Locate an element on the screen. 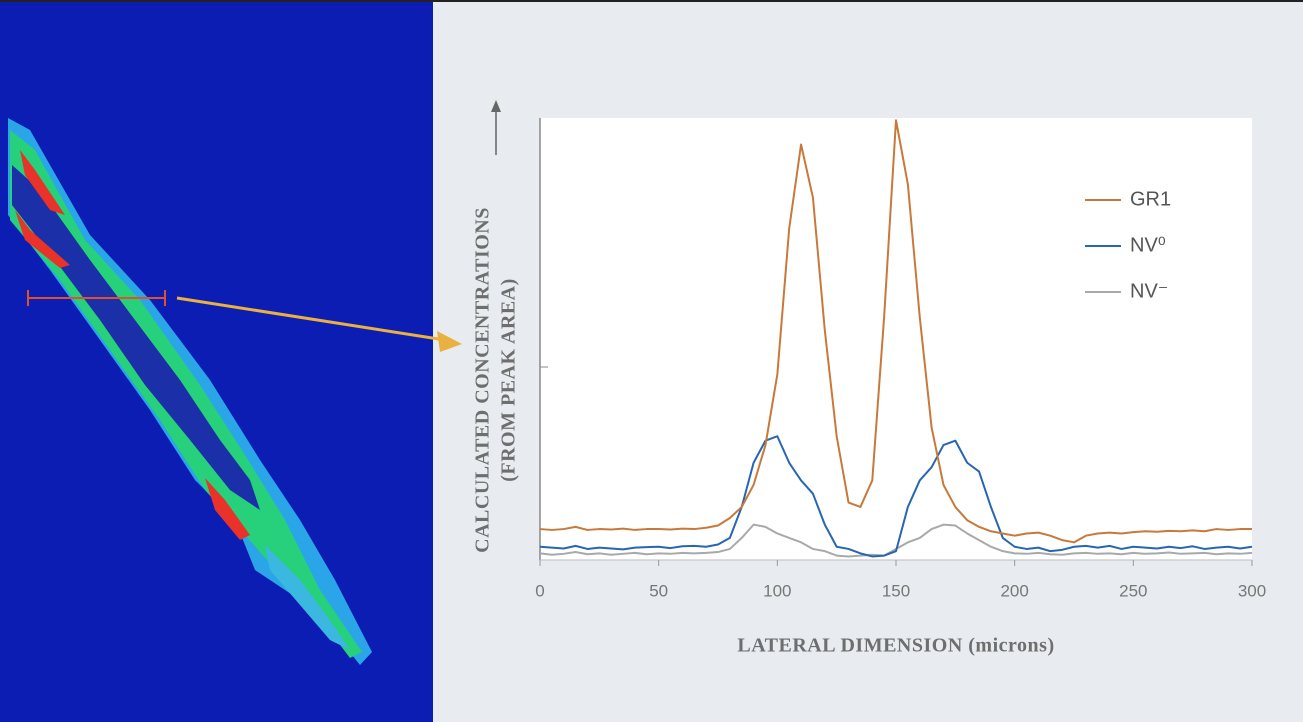  map-tail is located at coordinates (307, 597).